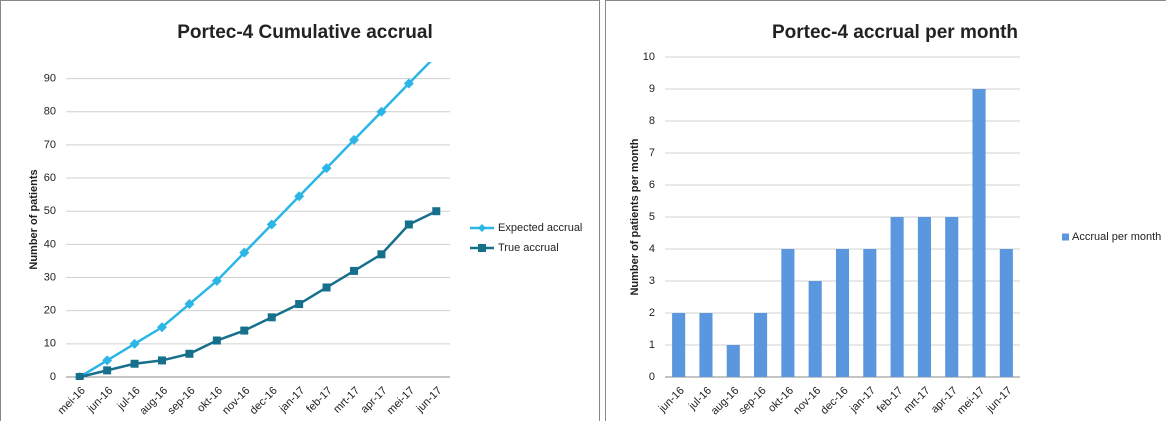  I want to click on y-tick-label: 9, so click(652, 89).